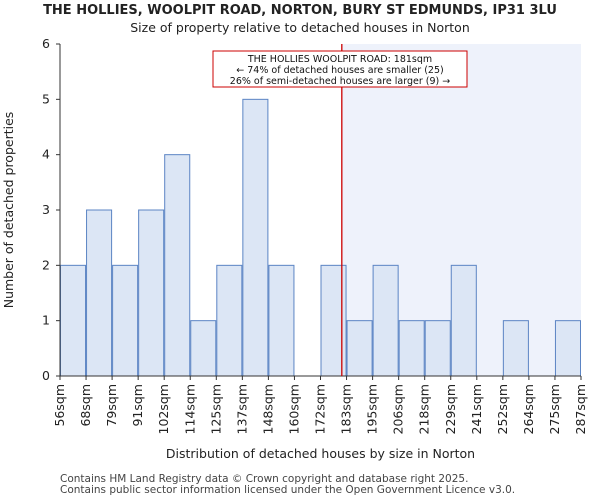 This screenshot has height=500, width=600. Describe the element at coordinates (320, 409) in the screenshot. I see `x-tick-label-10: 172sqm` at that location.